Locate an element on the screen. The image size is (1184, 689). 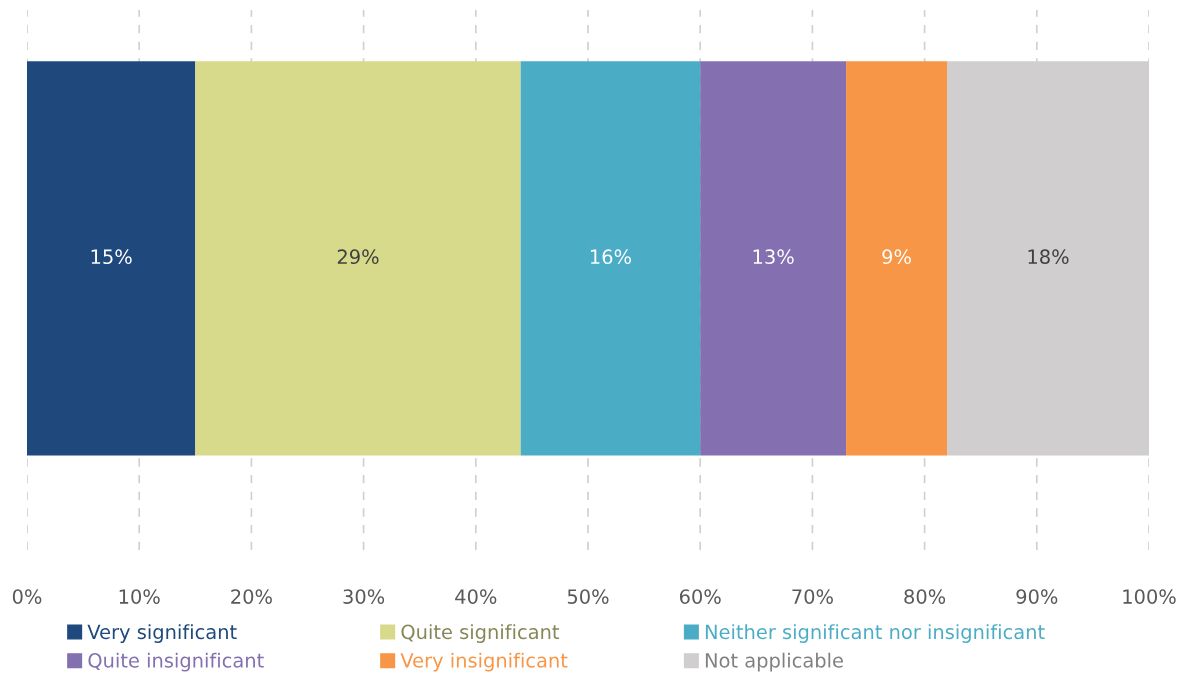
legend-label: Not applicable is located at coordinates (774, 662).